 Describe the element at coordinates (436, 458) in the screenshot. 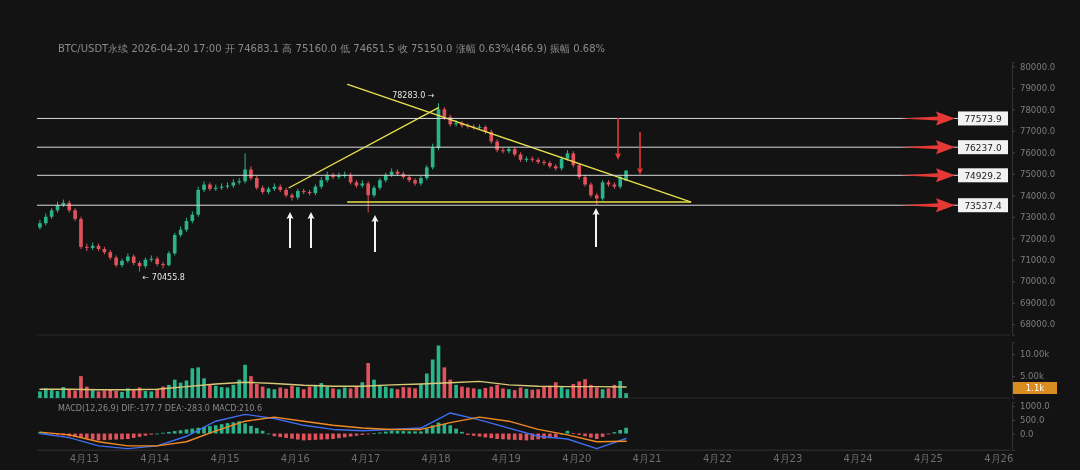

I see `x-tick-label: 4月18` at that location.